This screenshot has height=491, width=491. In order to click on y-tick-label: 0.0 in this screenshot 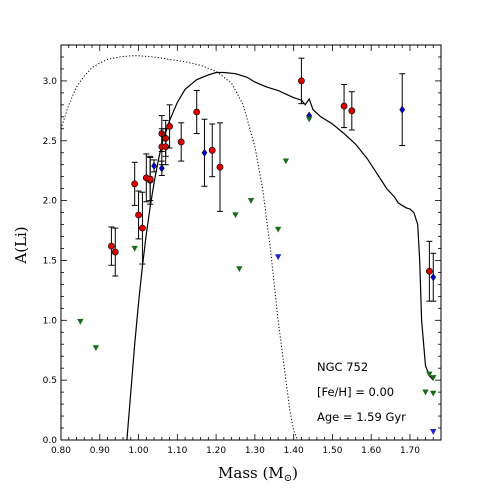, I will do `click(50, 441)`.